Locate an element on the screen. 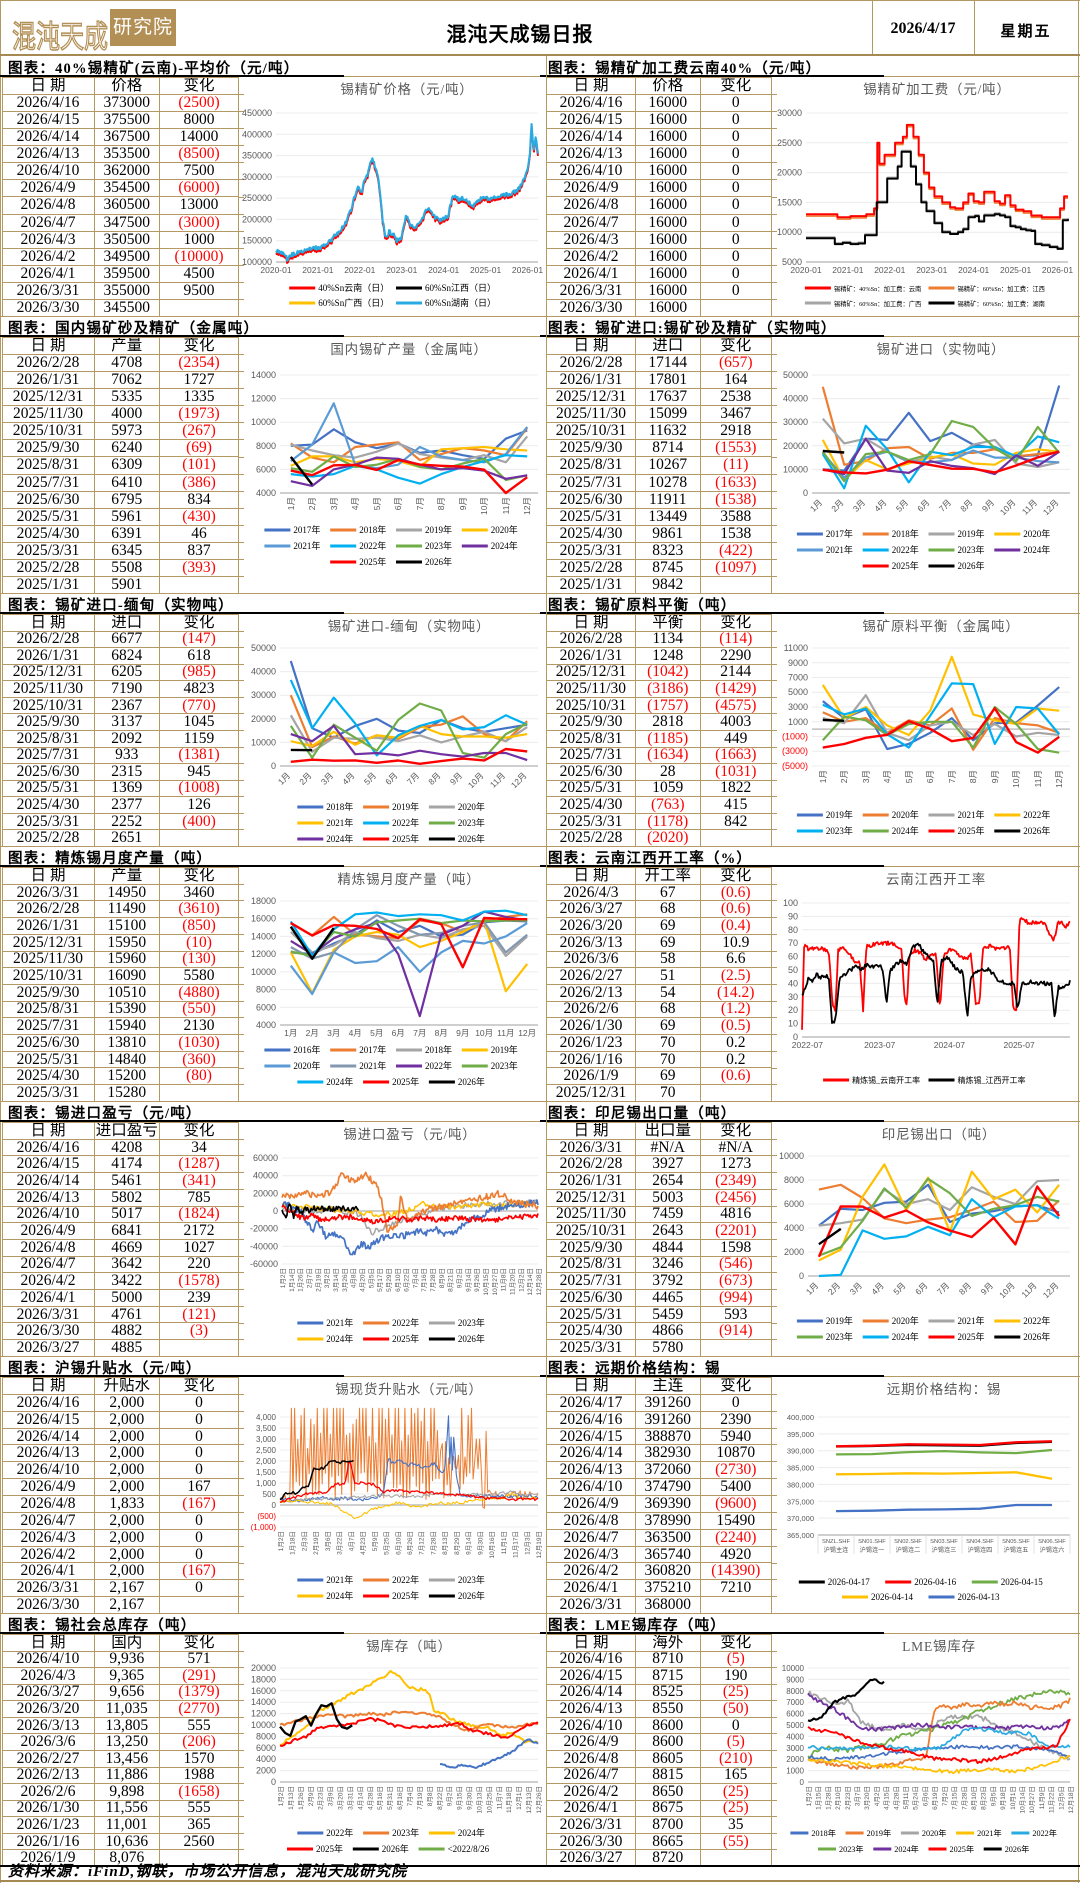 This screenshot has width=1080, height=1883. svg-text: 12月13日 is located at coordinates (529, 1799).